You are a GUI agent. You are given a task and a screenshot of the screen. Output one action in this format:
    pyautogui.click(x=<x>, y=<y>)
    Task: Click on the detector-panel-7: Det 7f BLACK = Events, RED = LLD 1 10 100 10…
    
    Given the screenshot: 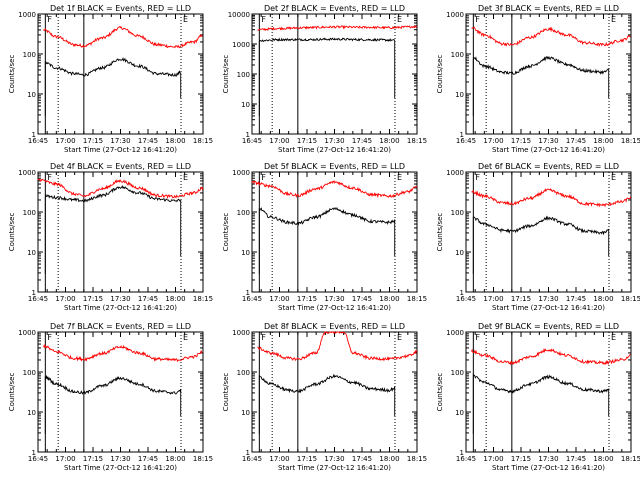 What is the action you would take?
    pyautogui.click(x=110, y=397)
    